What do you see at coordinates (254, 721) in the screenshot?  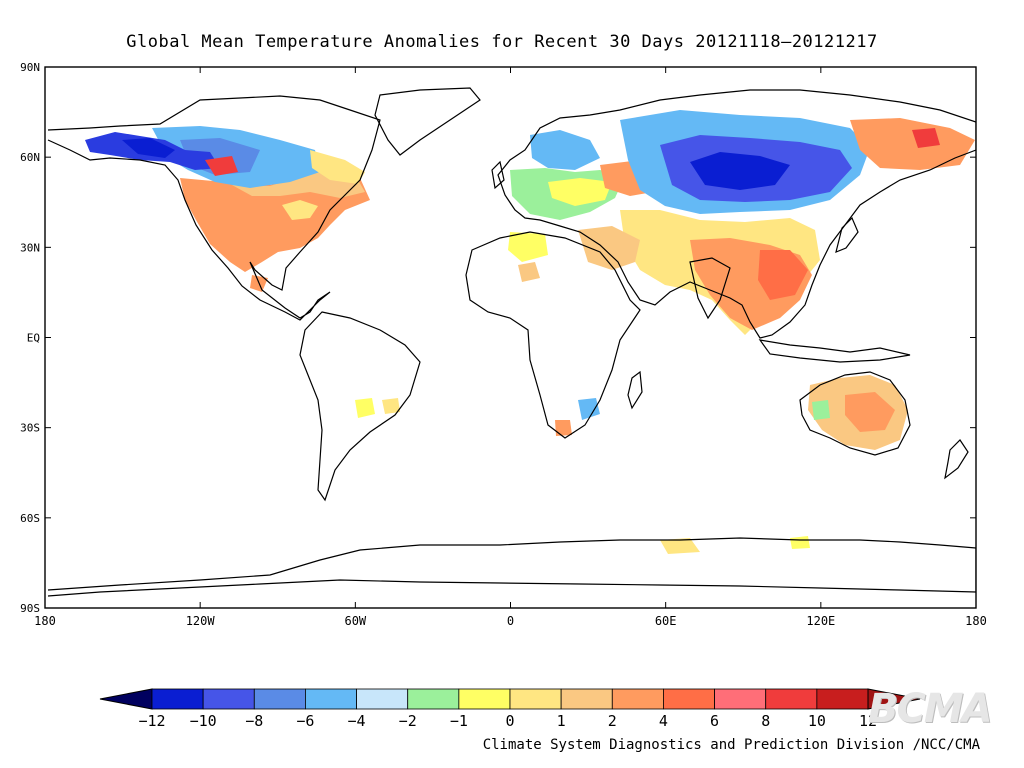 I see `colorbar-label: −8` at bounding box center [254, 721].